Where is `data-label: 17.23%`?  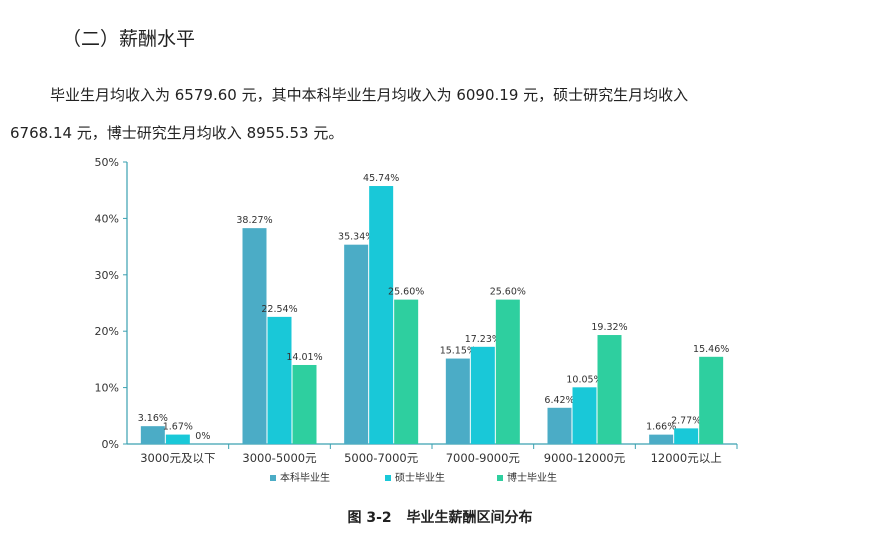
data-label: 17.23% is located at coordinates (483, 339).